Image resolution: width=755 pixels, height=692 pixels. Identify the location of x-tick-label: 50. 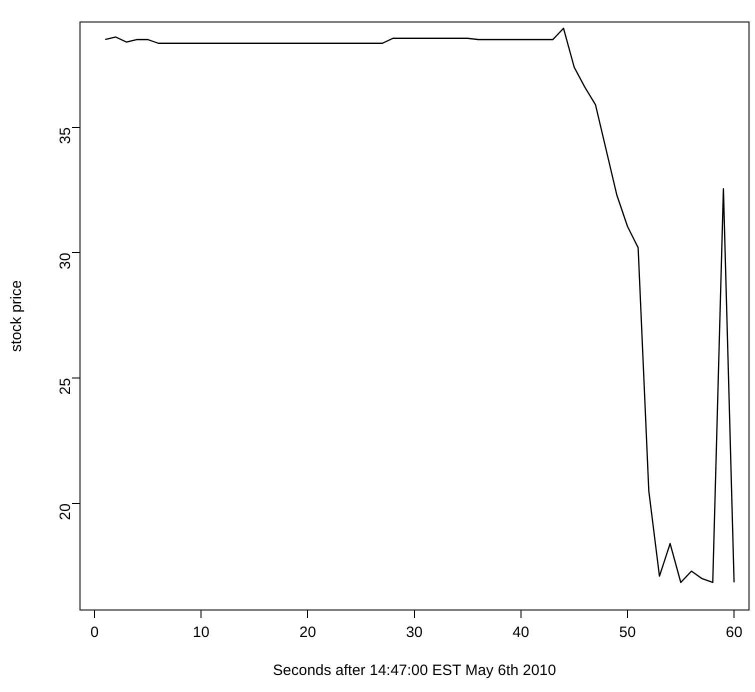
(627, 633).